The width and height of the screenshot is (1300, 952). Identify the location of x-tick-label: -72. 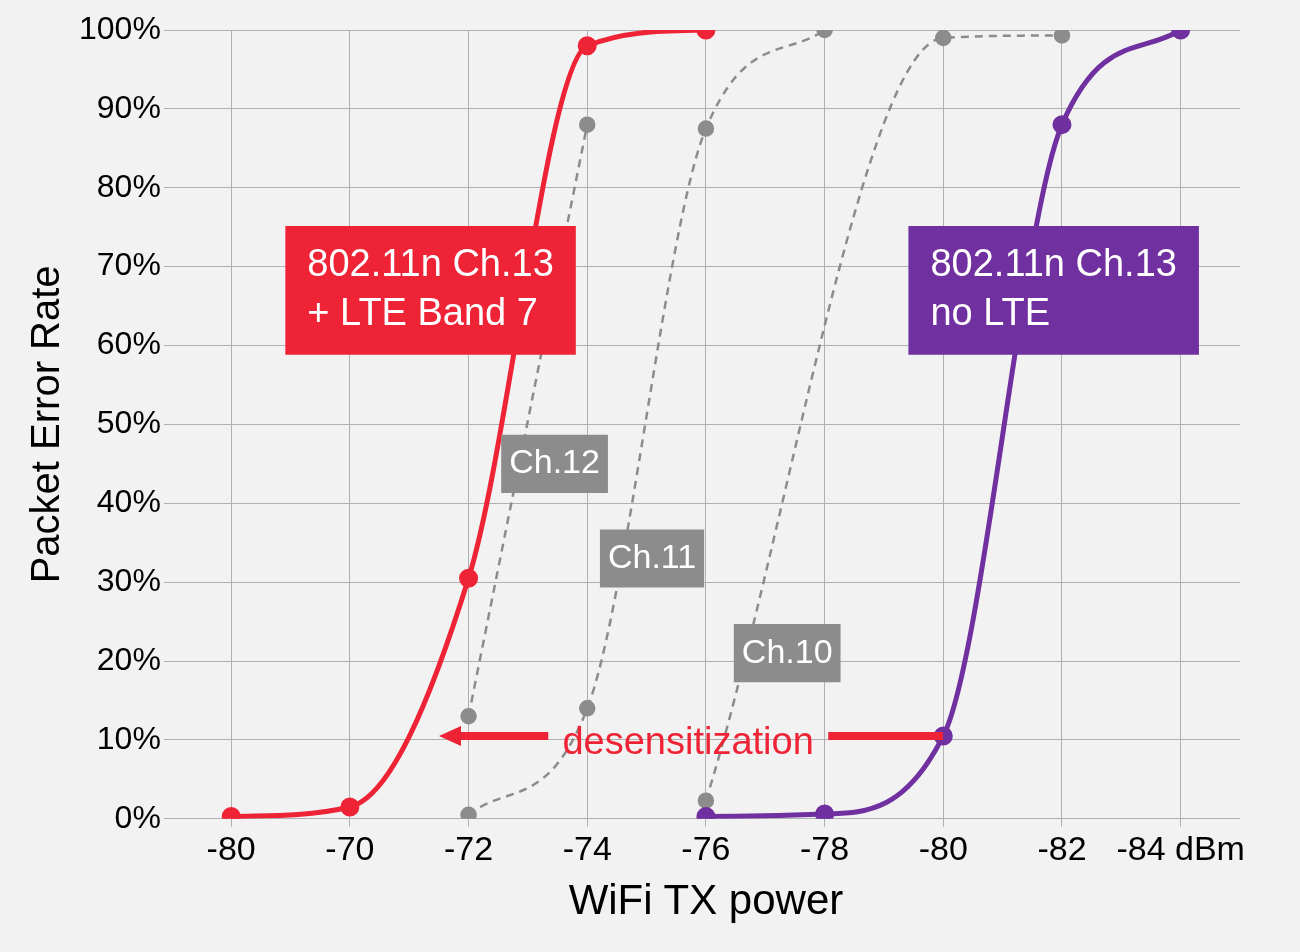
(468, 847).